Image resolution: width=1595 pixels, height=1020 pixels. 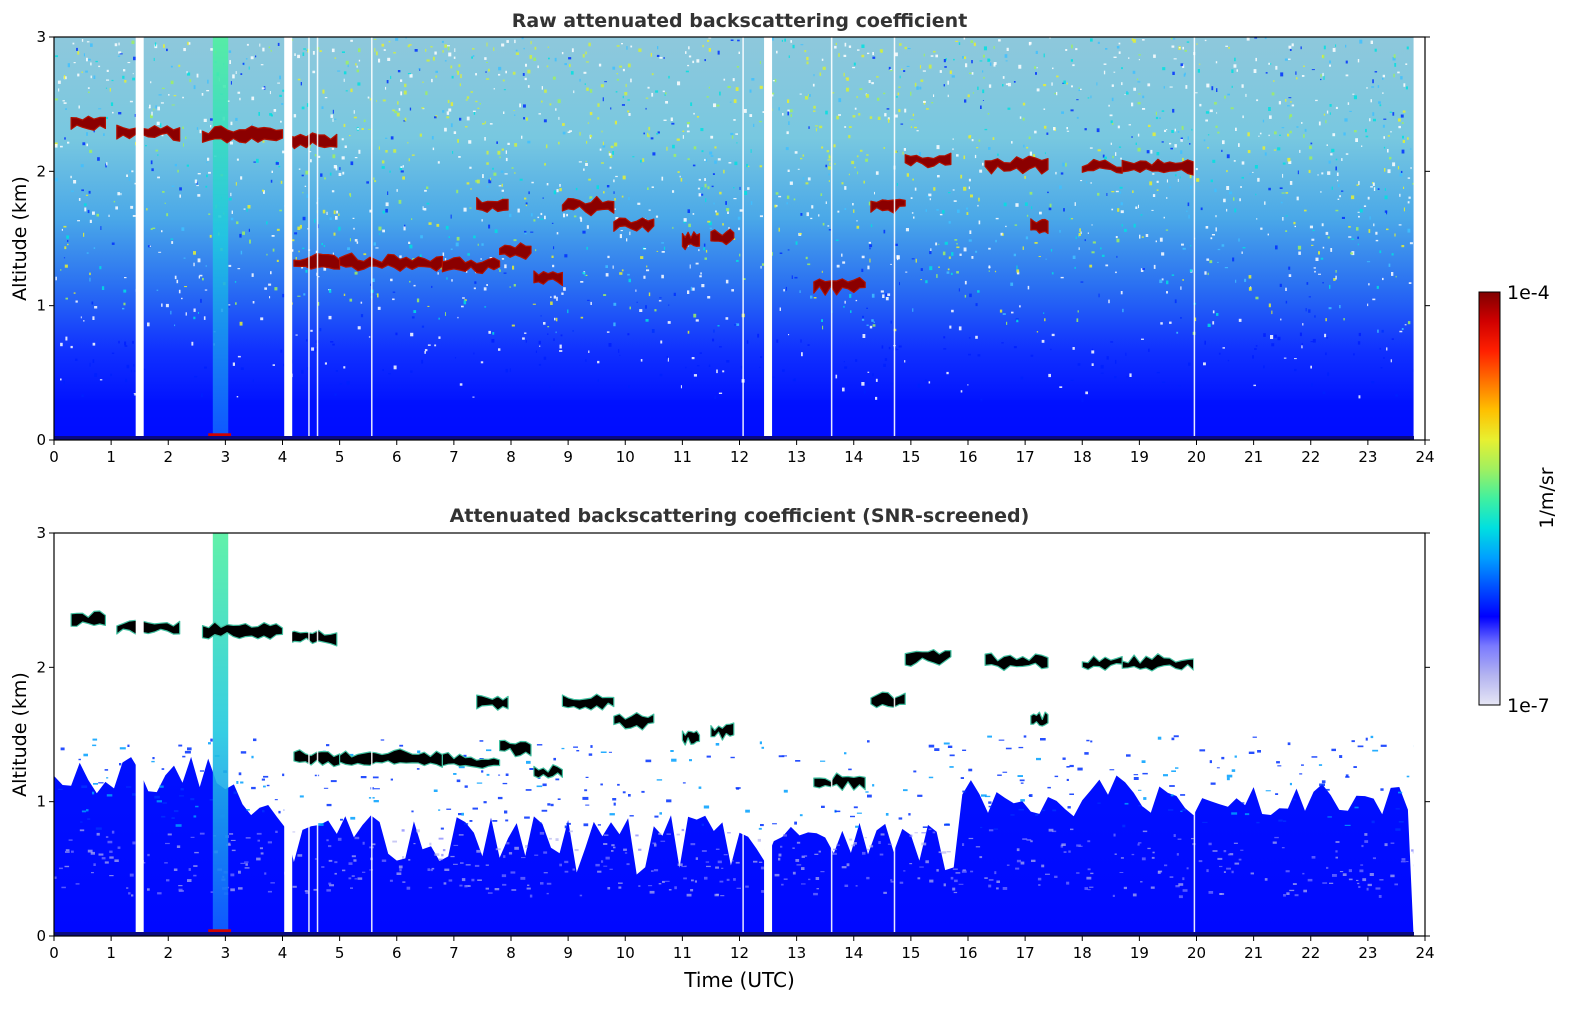 I want to click on x-tick-label: 9, so click(x=568, y=457).